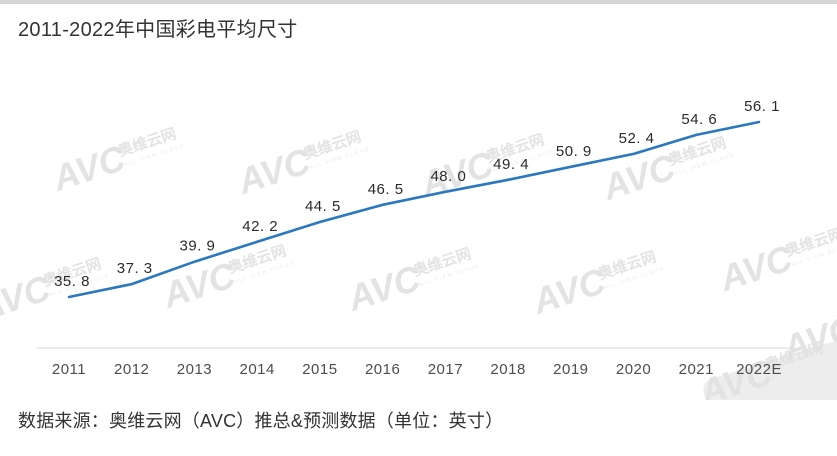 The image size is (837, 456). I want to click on x-tick-label: 2013, so click(194, 369).